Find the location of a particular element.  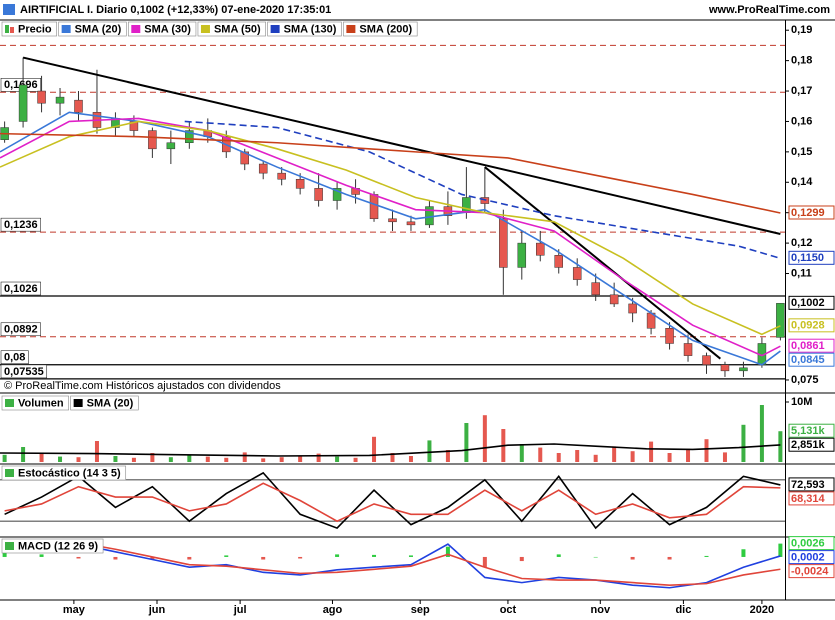

x-tick-label: jun is located at coordinates (157, 610).